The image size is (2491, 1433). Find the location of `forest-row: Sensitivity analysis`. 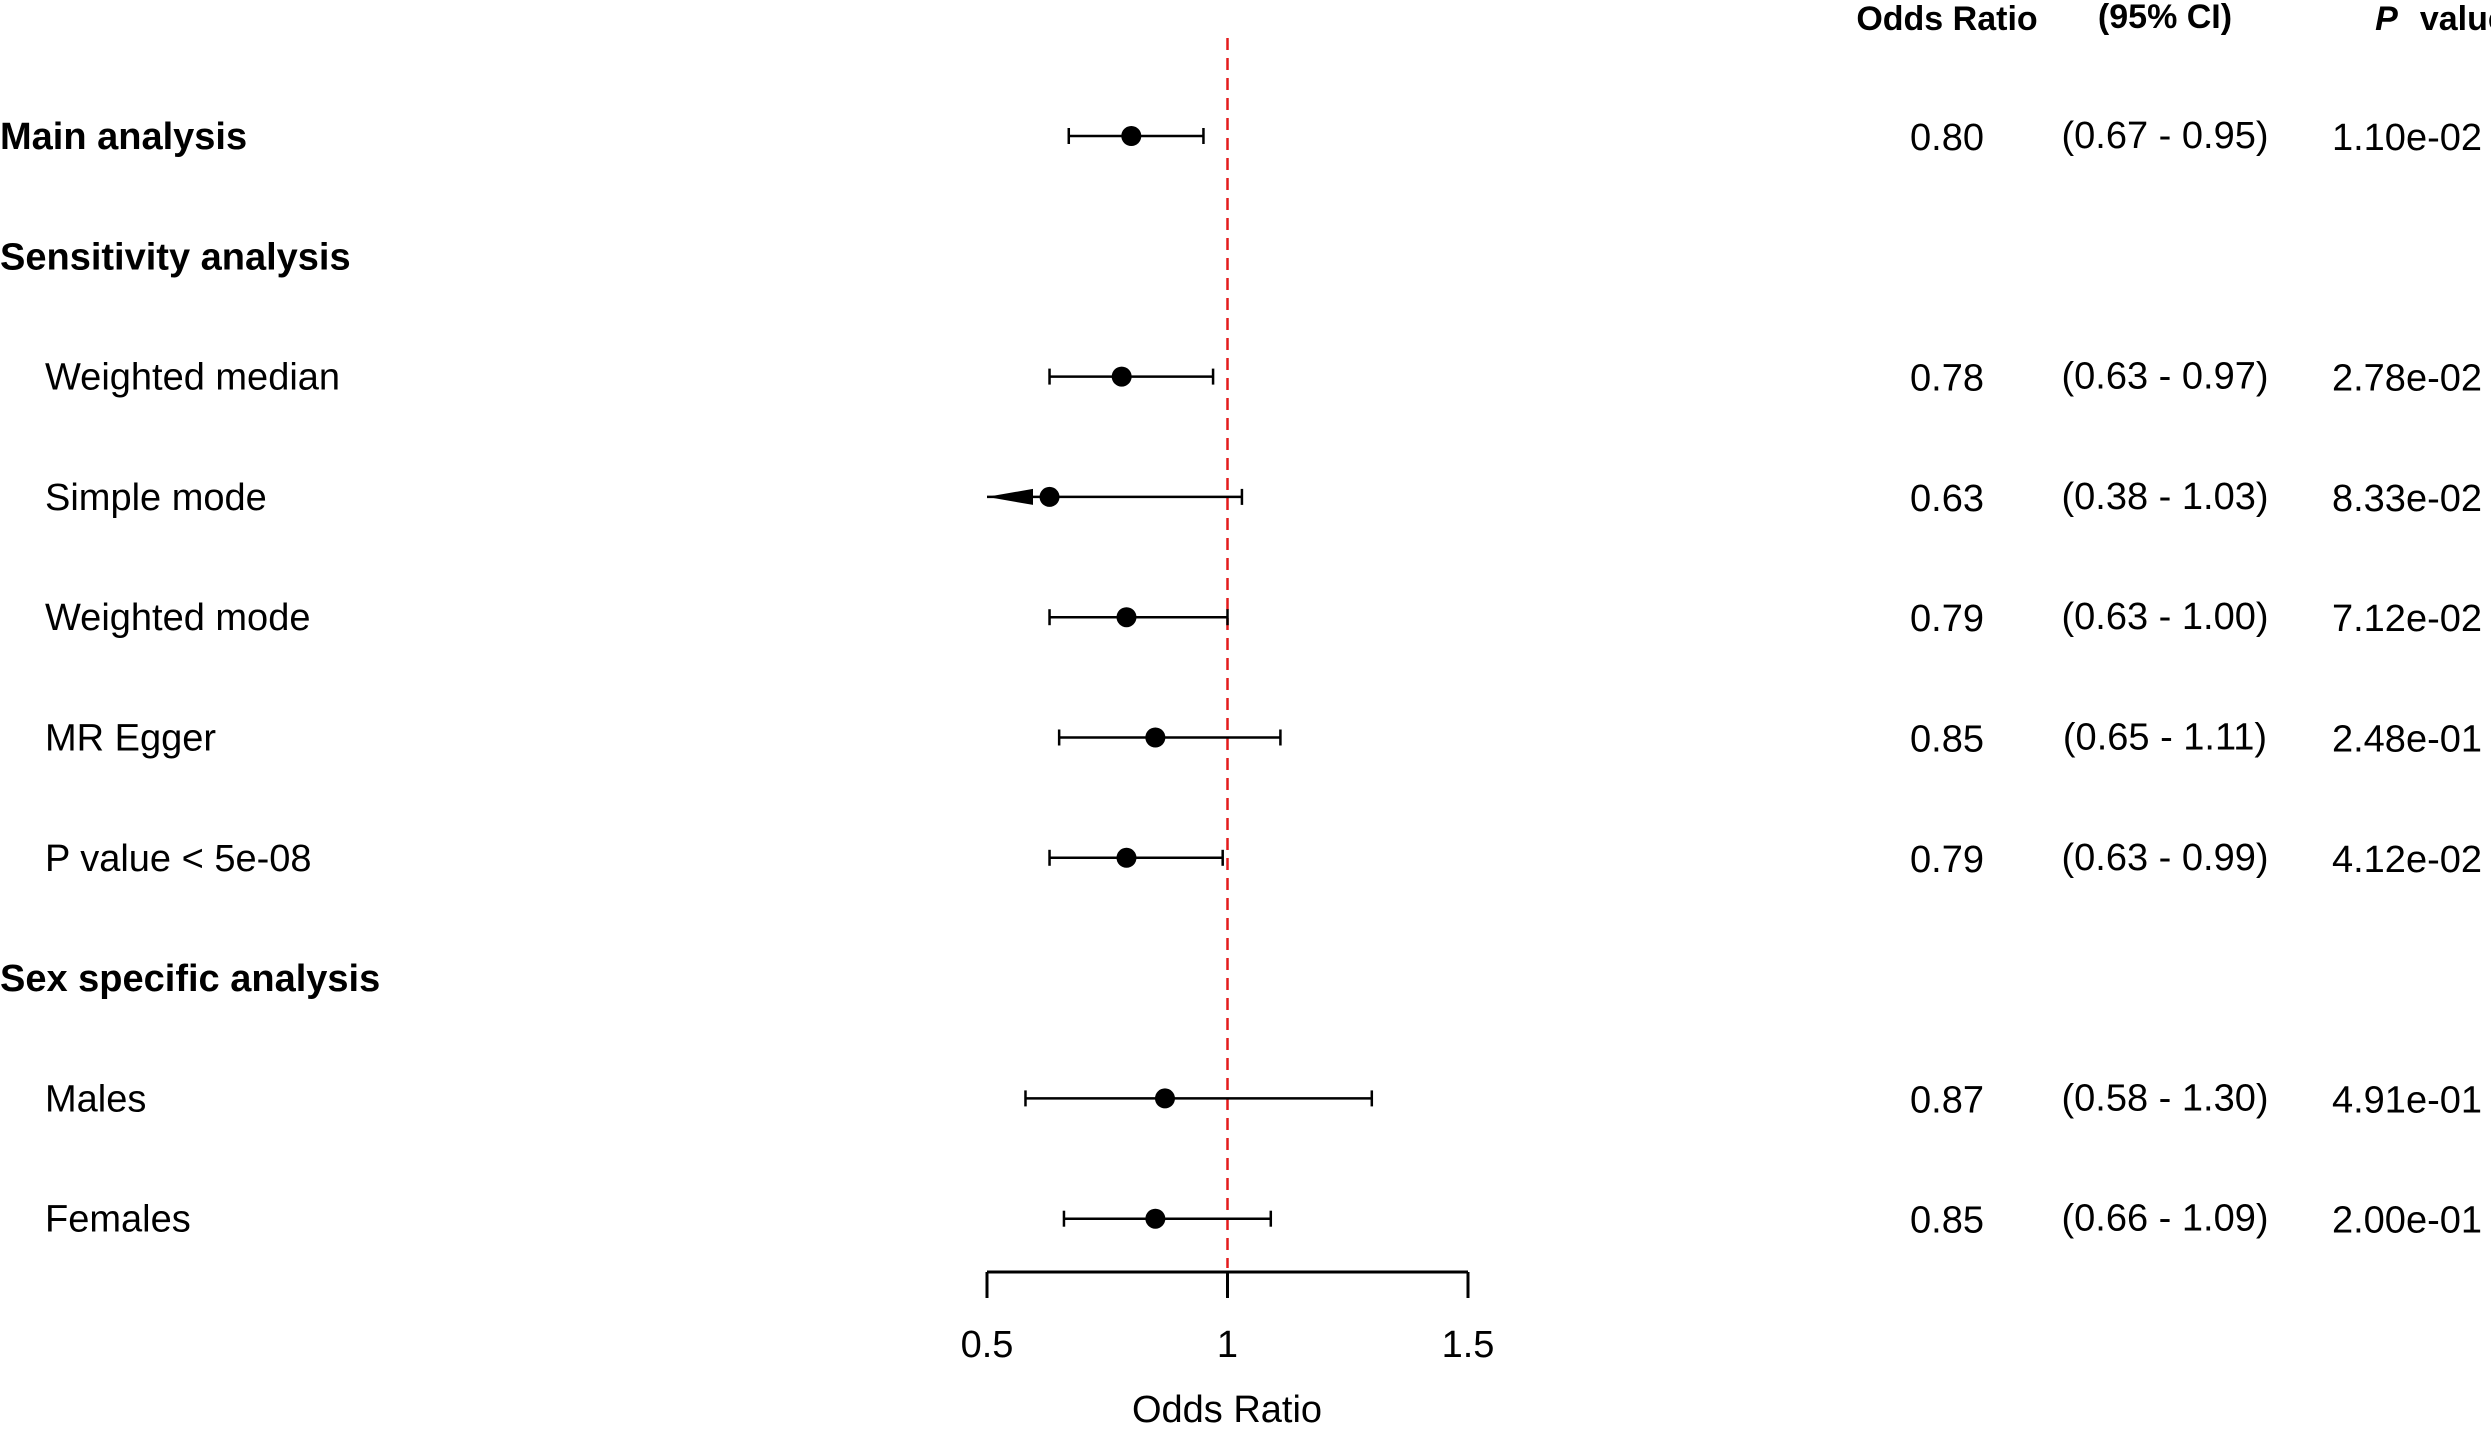

forest-row: Sensitivity analysis is located at coordinates (175, 257).